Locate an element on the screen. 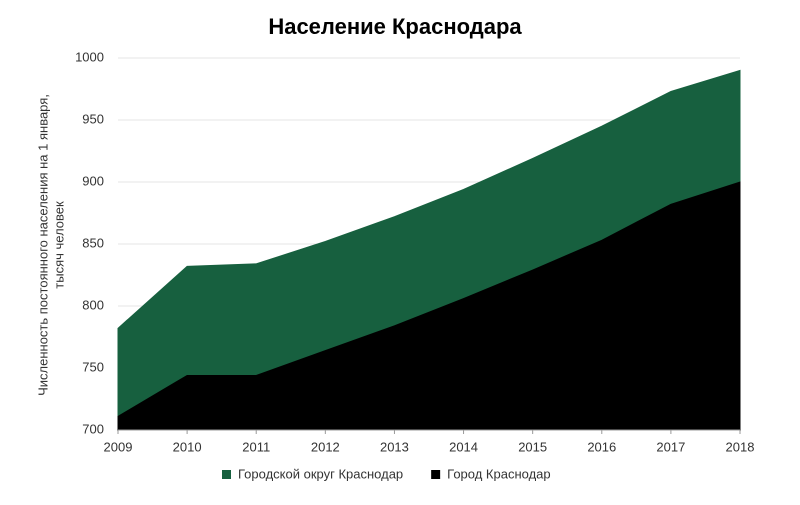 Image resolution: width=800 pixels, height=505 pixels. x-tick-label: 2015 is located at coordinates (532, 446).